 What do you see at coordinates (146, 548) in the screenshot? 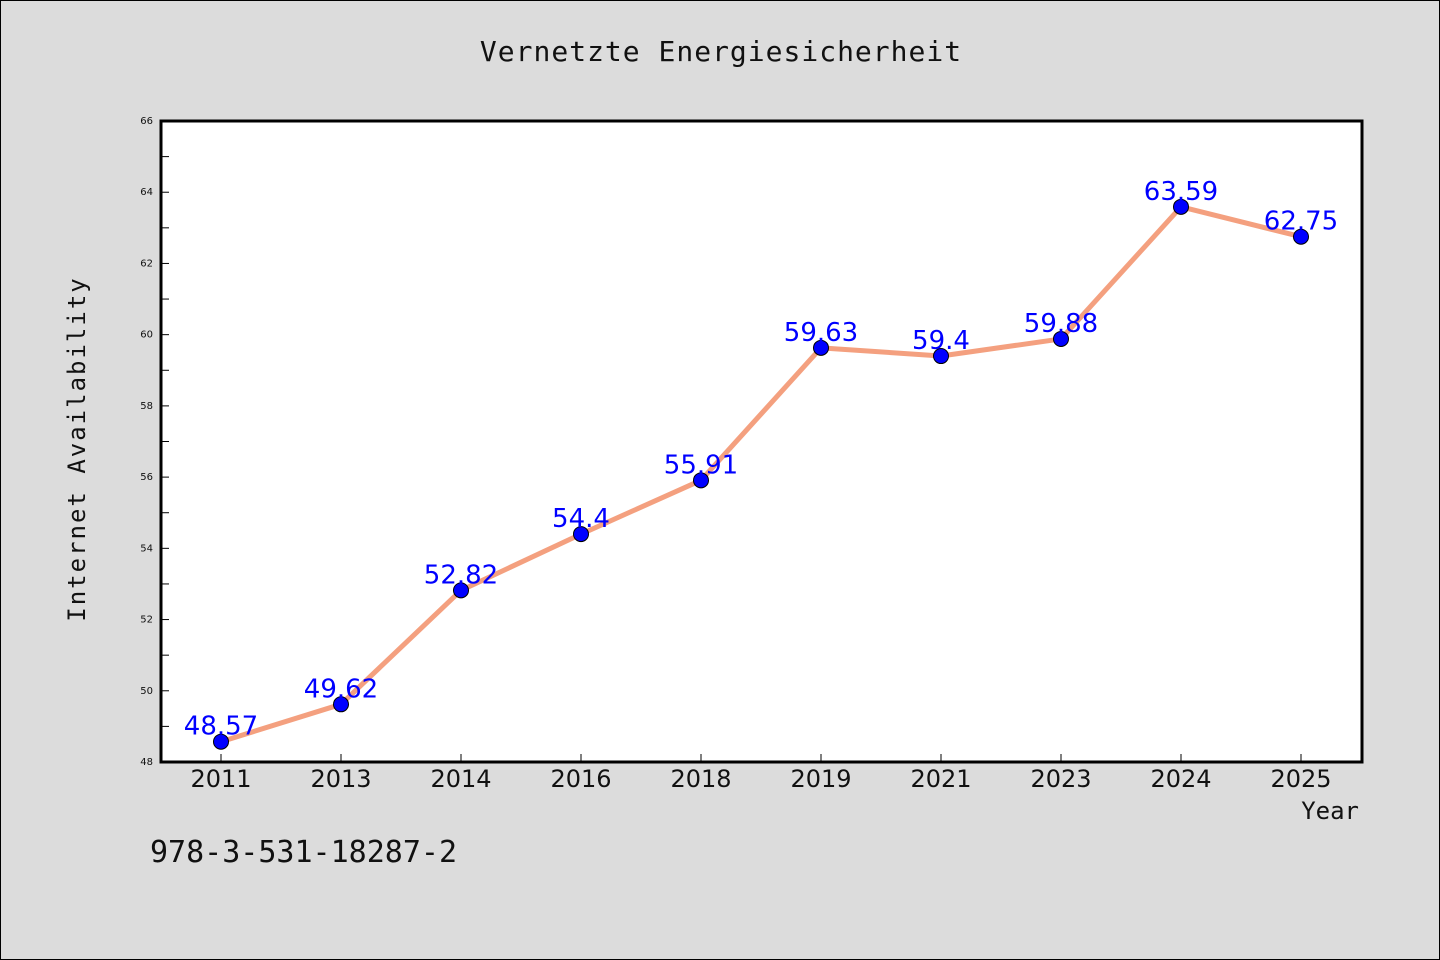
I see `y-tick-label: 54` at bounding box center [146, 548].